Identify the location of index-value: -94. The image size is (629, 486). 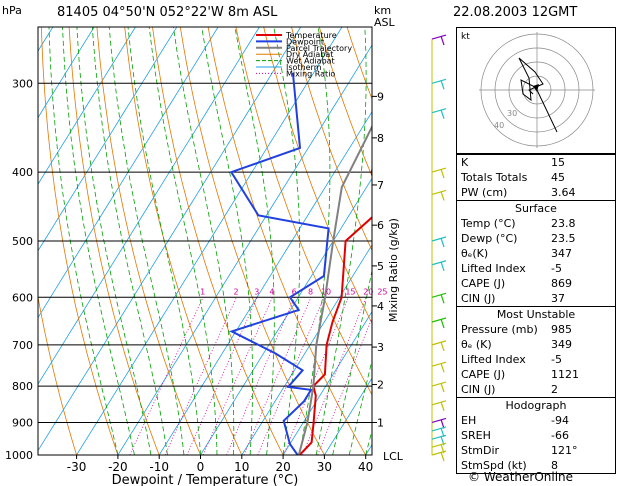
(560, 420).